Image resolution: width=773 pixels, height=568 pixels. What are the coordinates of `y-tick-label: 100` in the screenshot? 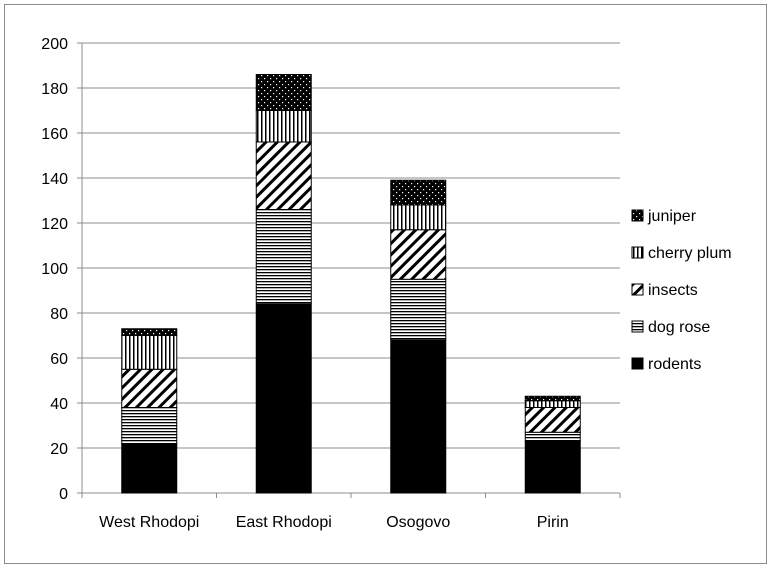 It's located at (54, 269).